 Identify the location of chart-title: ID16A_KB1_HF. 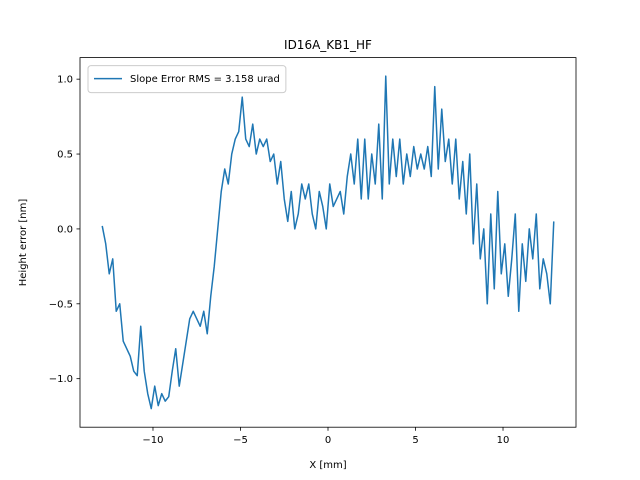
(328, 45).